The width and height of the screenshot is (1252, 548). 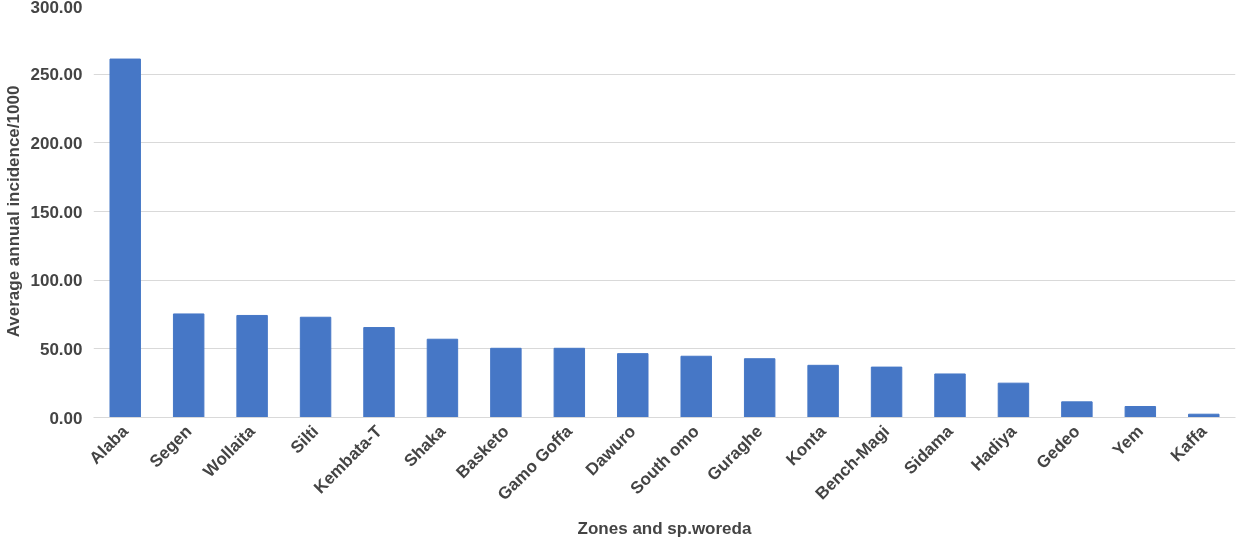 I want to click on y-tick-label: 250.00, so click(x=56, y=75).